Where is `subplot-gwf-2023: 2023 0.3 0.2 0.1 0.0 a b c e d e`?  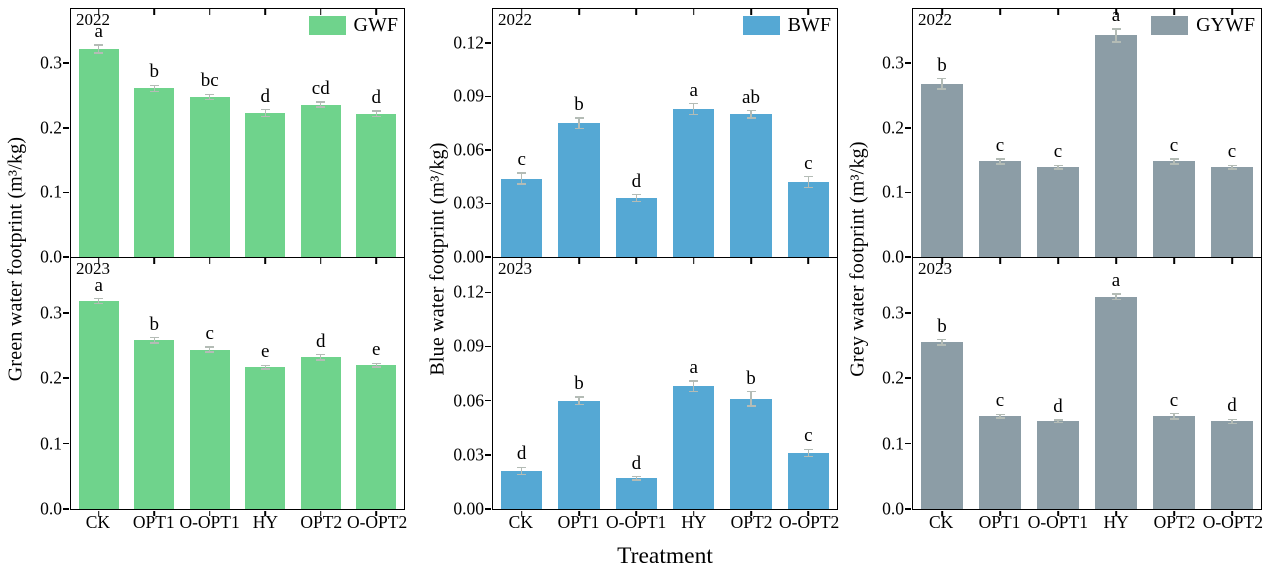
subplot-gwf-2023: 2023 0.3 0.2 0.1 0.0 a b c e d e is located at coordinates (222, 387).